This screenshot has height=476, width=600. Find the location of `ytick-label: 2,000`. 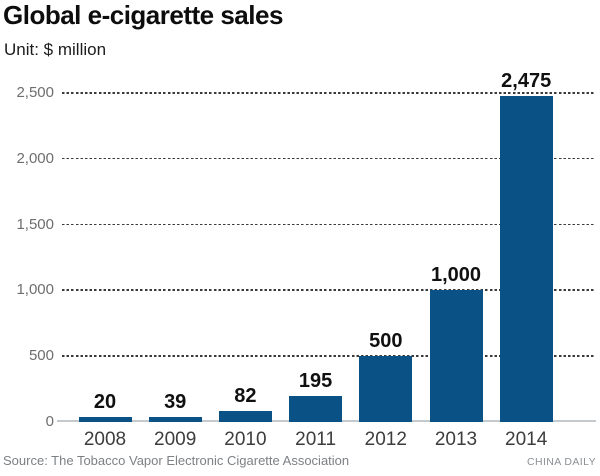

ytick-label: 2,000 is located at coordinates (35, 158).